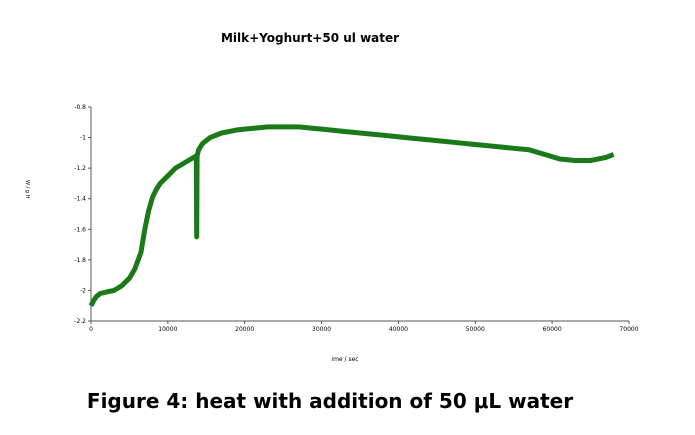  What do you see at coordinates (80, 199) in the screenshot?
I see `y-tick-label: -1.4` at bounding box center [80, 199].